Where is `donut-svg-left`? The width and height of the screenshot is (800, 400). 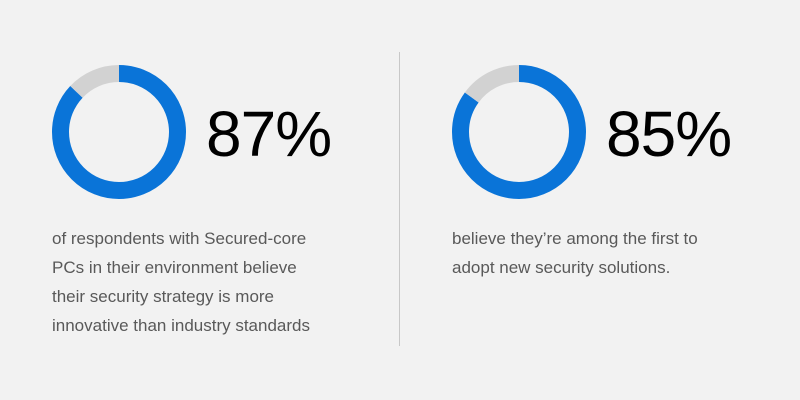
donut-svg-left is located at coordinates (119, 132).